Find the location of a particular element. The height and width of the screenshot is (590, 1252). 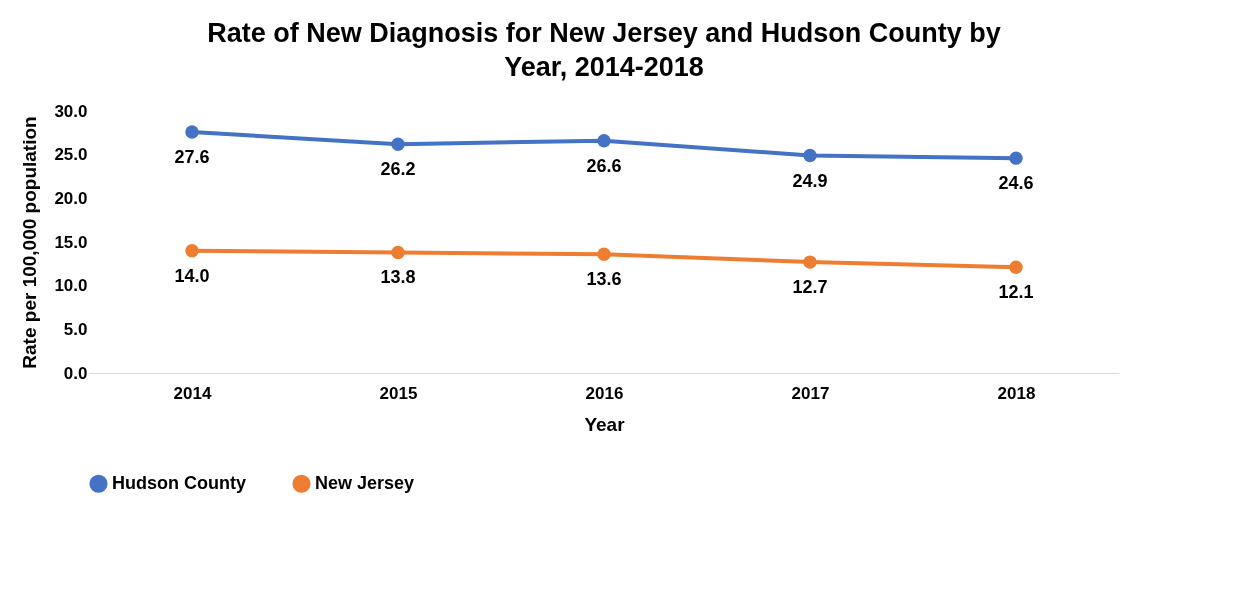

data-label: 27.6 is located at coordinates (192, 156).